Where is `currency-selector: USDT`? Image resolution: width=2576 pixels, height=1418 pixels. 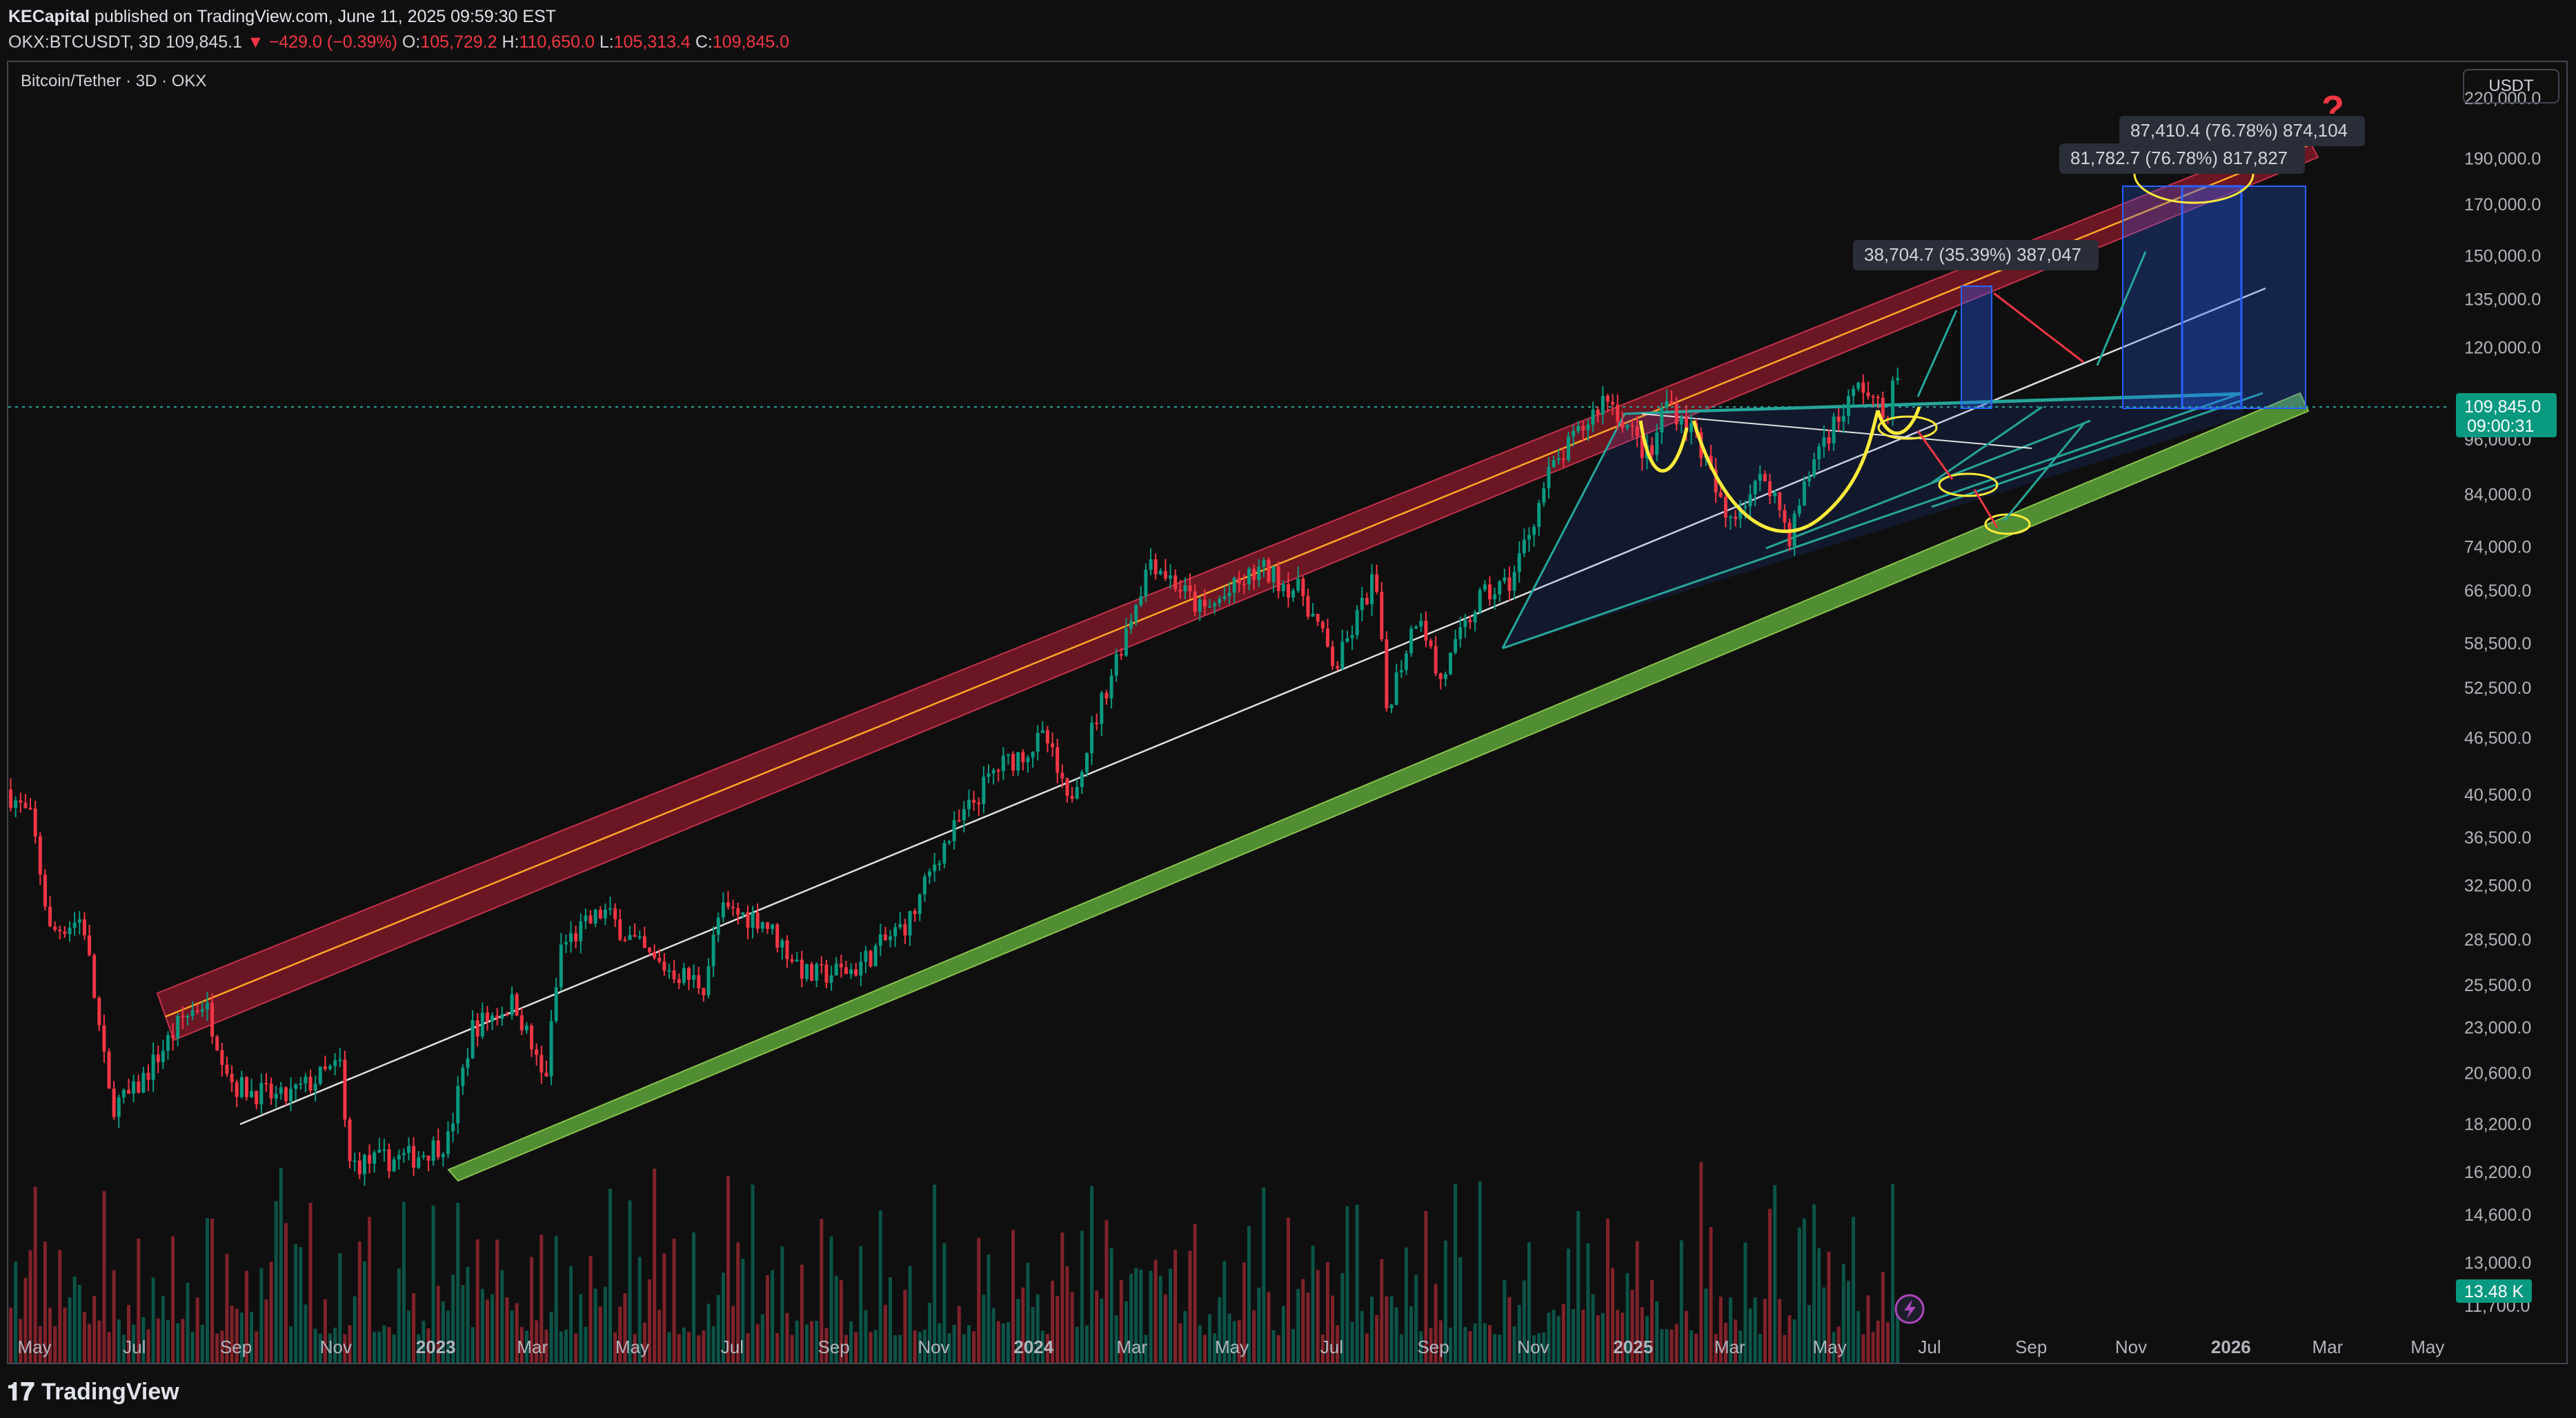 currency-selector: USDT is located at coordinates (2511, 86).